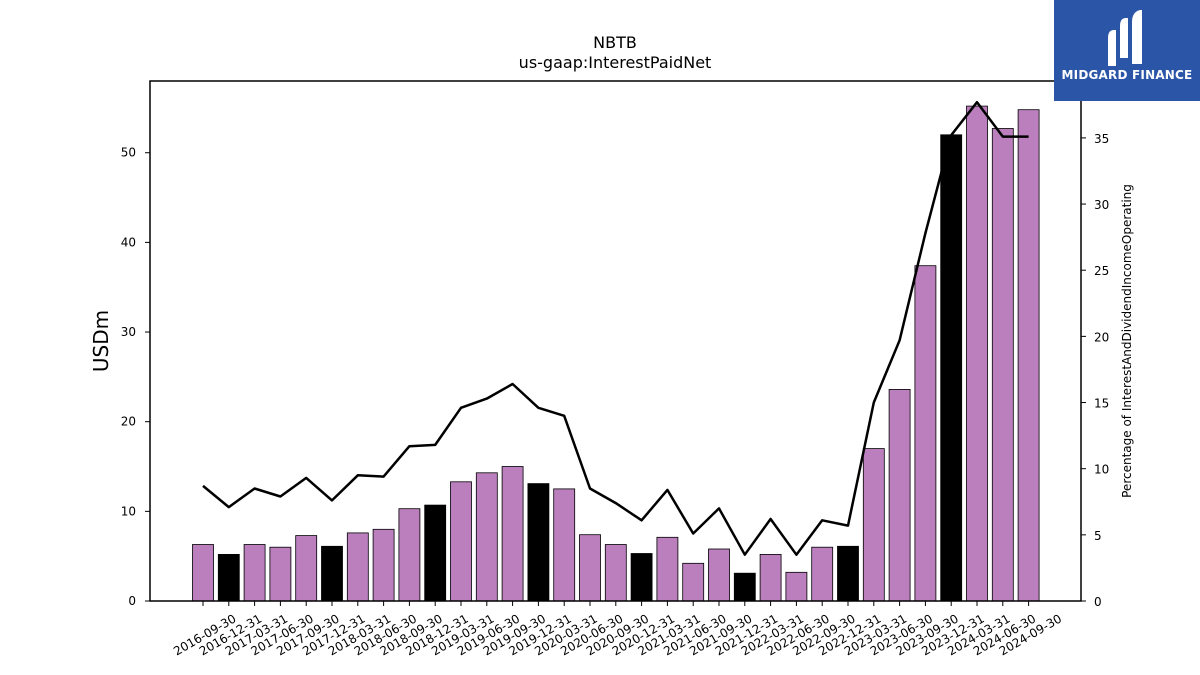  I want to click on y-tick-label: 0, so click(132, 601).